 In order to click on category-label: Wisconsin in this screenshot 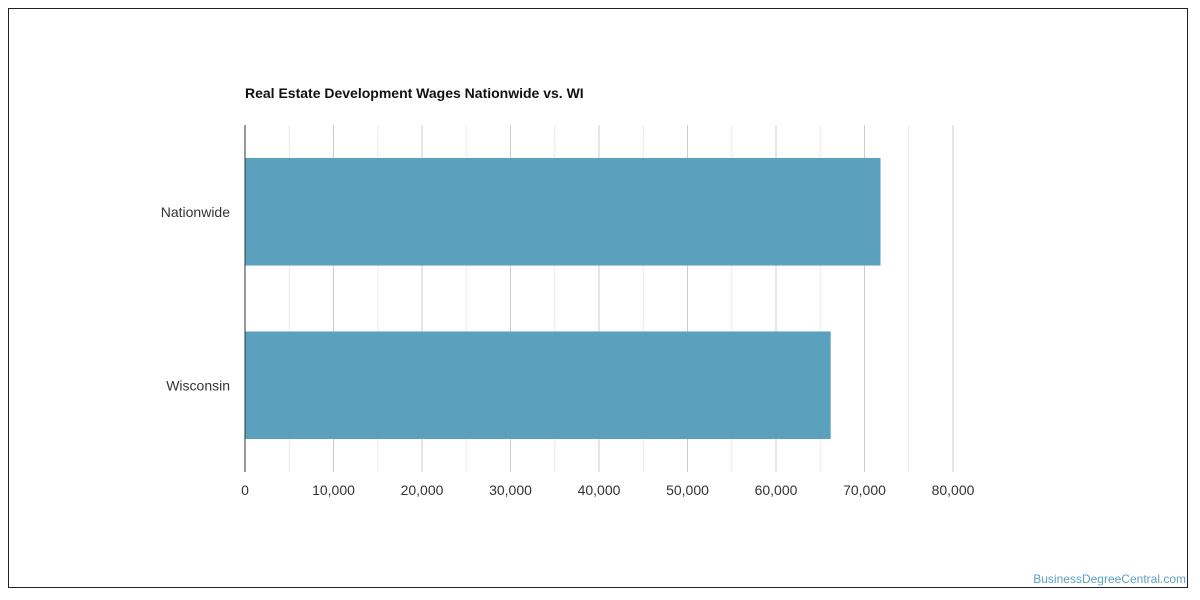, I will do `click(198, 385)`.